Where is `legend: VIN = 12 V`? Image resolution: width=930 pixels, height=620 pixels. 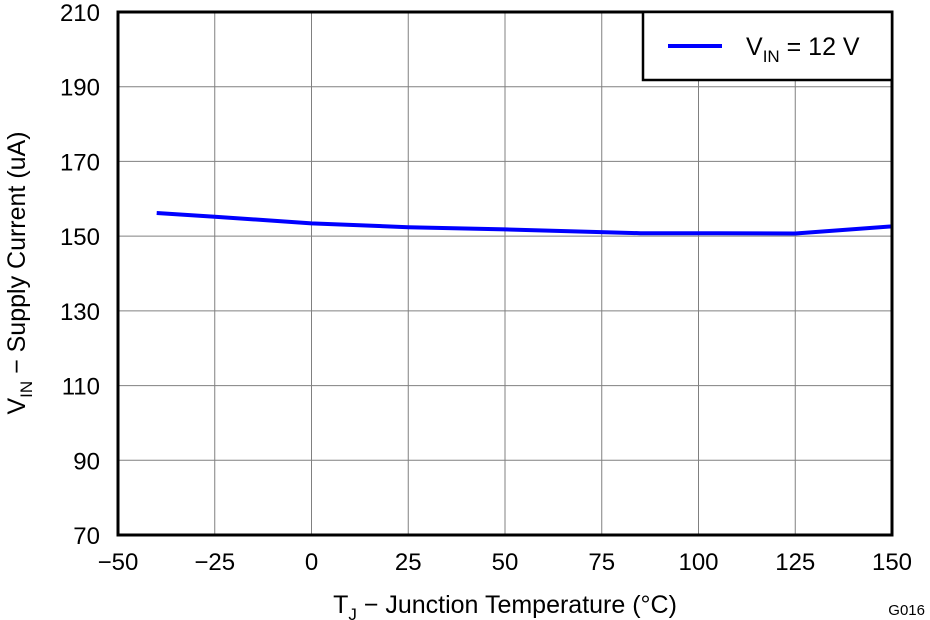
legend: VIN = 12 V is located at coordinates (767, 46).